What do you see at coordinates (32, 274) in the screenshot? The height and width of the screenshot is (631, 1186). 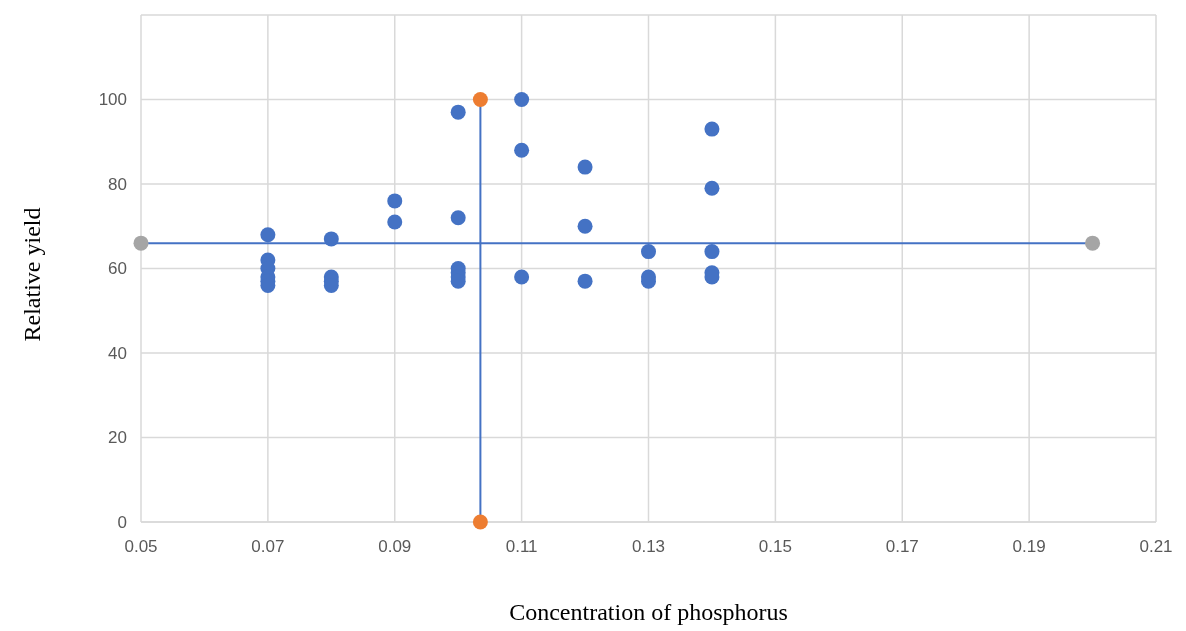 I see `y-axis-title: Relative yield` at bounding box center [32, 274].